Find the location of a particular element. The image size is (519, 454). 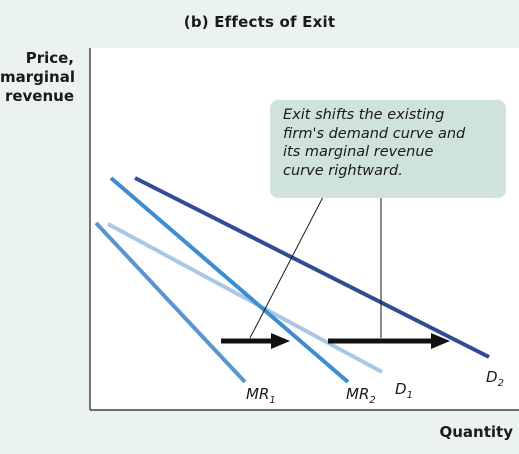

mr2-label: MR2 is located at coordinates (361, 395).